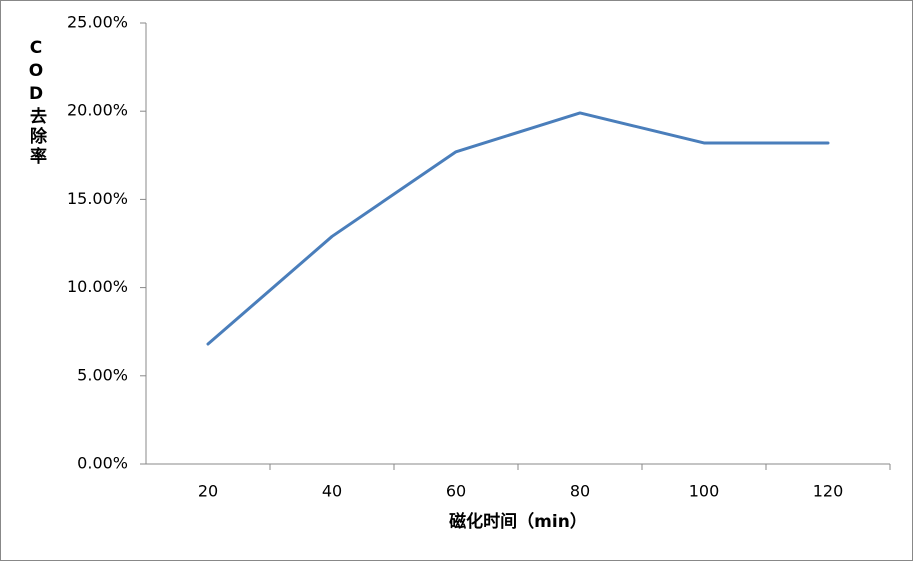  What do you see at coordinates (704, 491) in the screenshot?
I see `x-tick-label: 100` at bounding box center [704, 491].